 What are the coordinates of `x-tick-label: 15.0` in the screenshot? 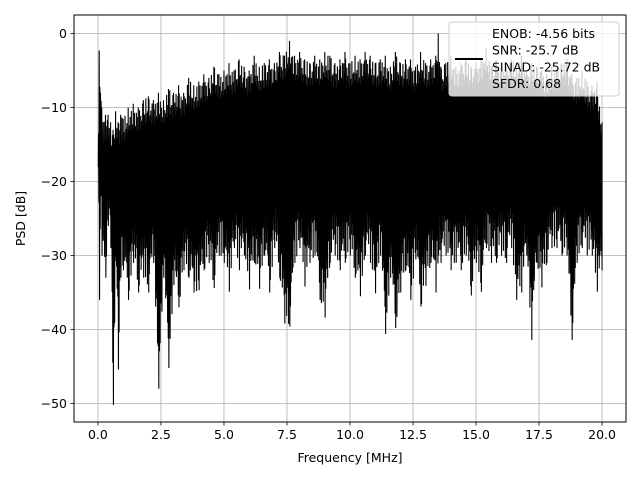 It's located at (476, 434).